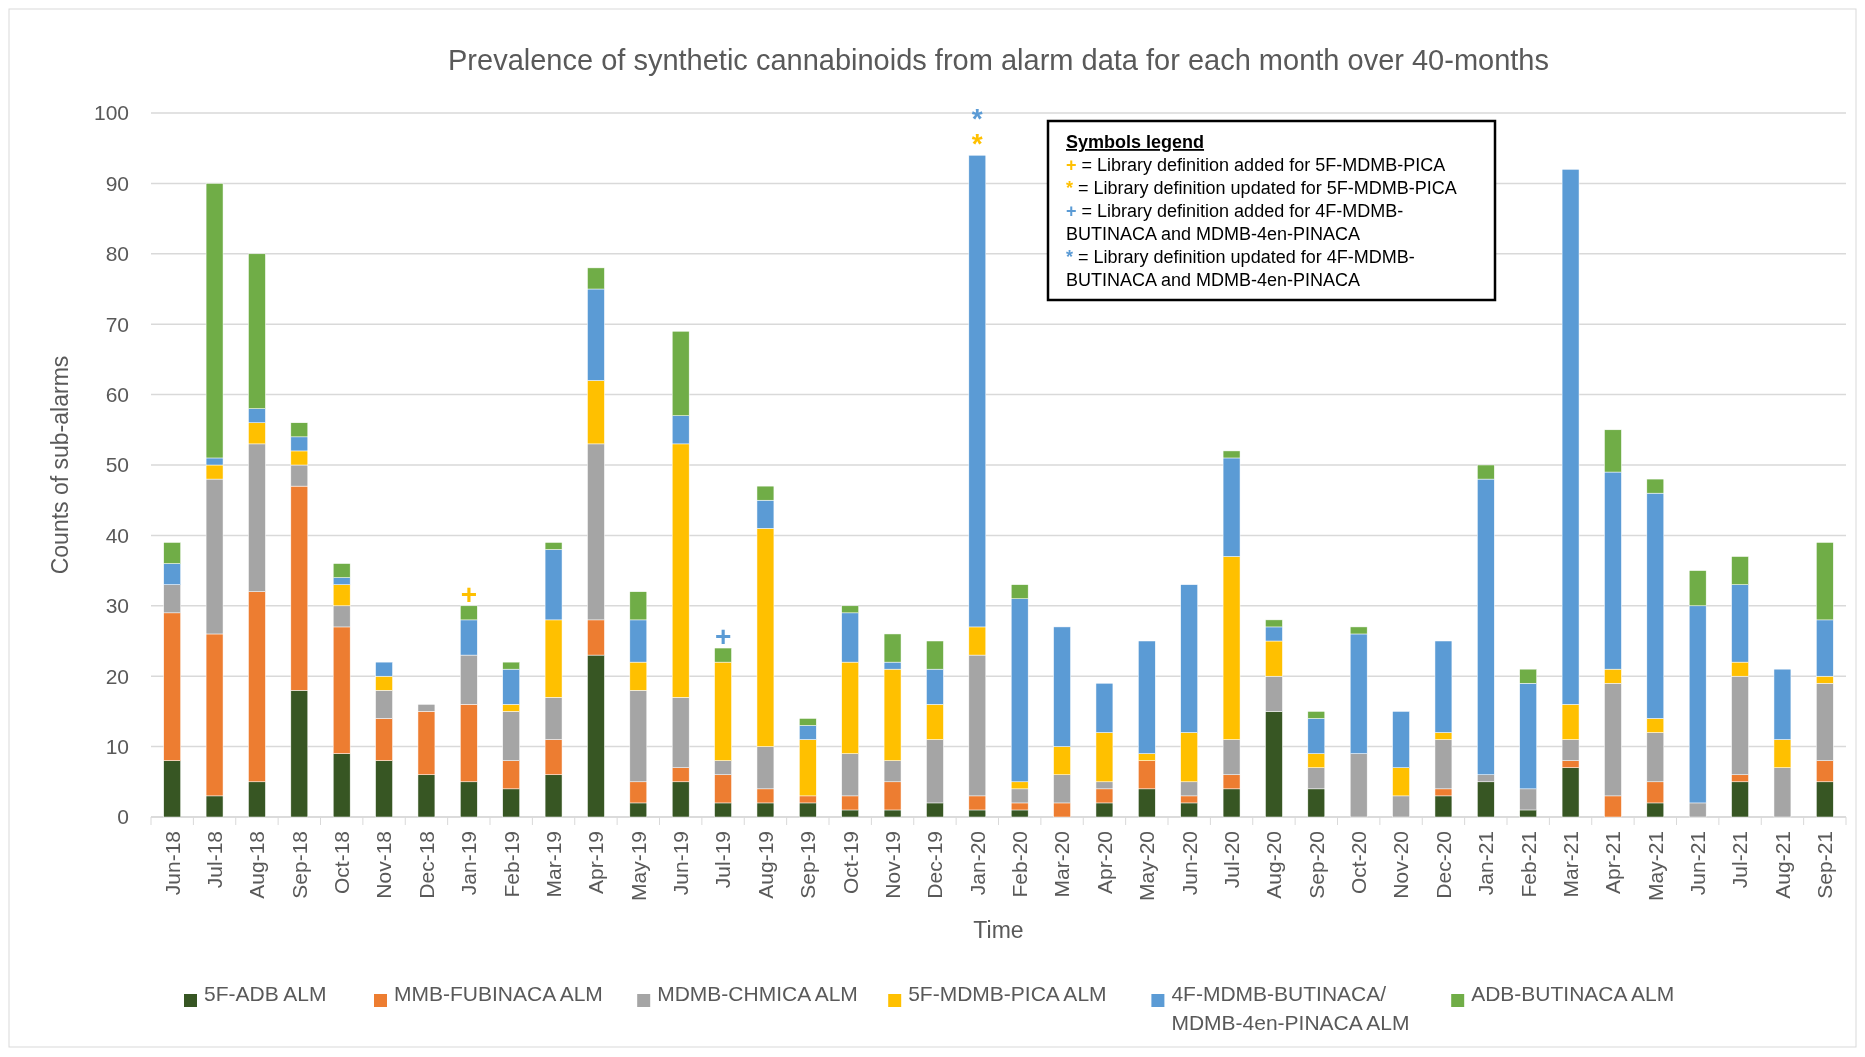 The width and height of the screenshot is (1865, 1057). I want to click on x-tick-label: Mar-19, so click(553, 864).